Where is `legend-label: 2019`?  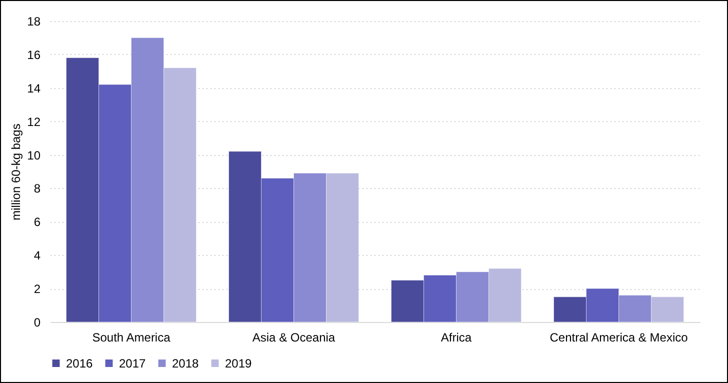
legend-label: 2019 is located at coordinates (238, 363).